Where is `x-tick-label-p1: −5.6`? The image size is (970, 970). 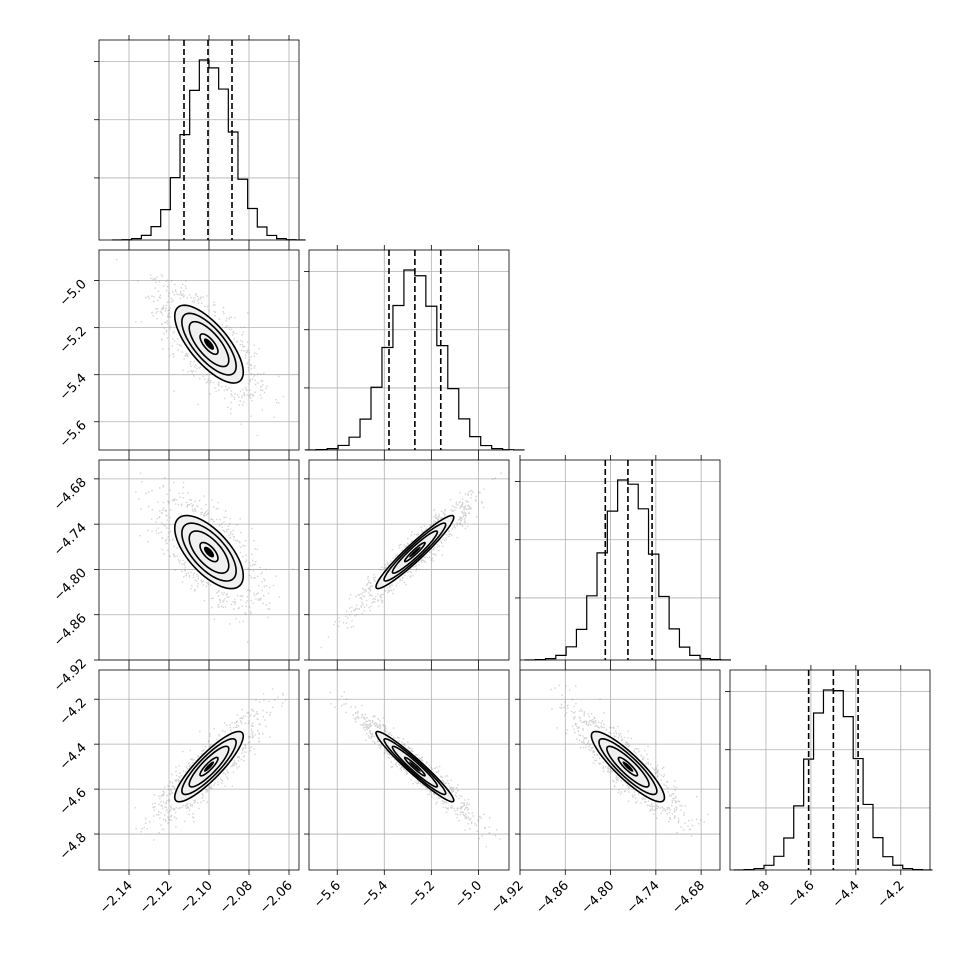
x-tick-label-p1: −5.6 is located at coordinates (327, 894).